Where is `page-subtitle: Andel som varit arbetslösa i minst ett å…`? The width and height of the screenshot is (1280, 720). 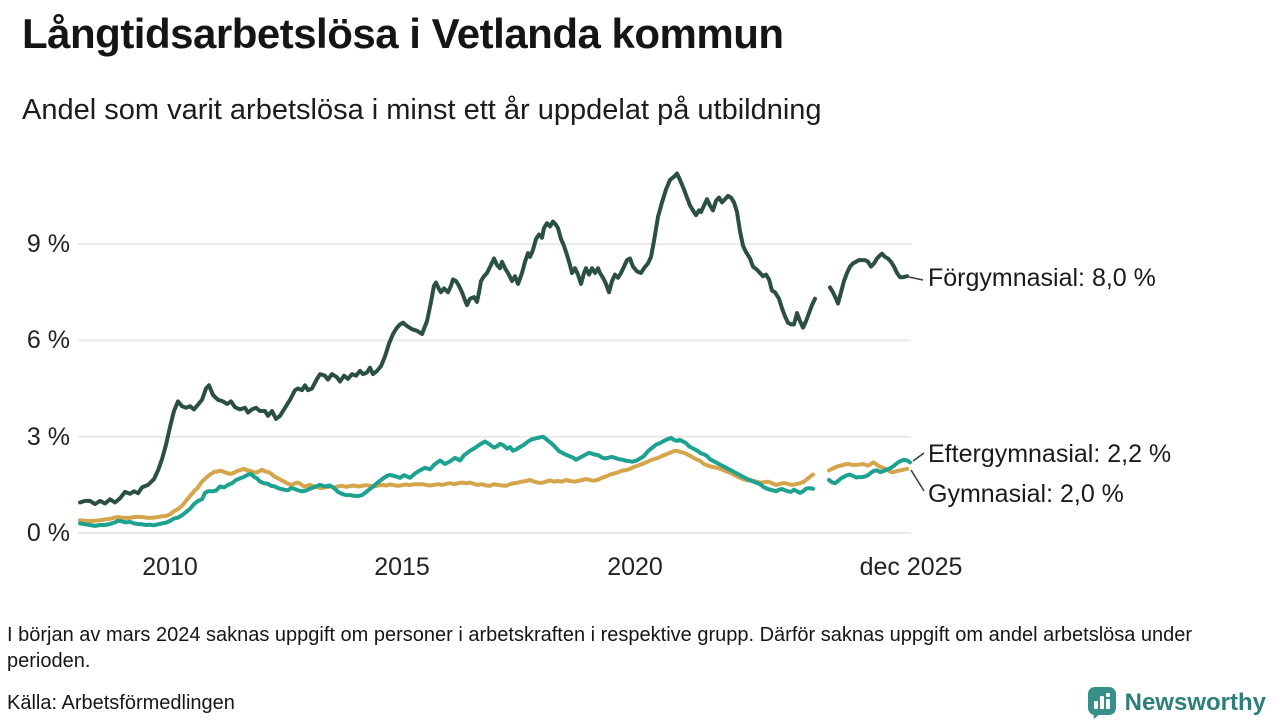 page-subtitle: Andel som varit arbetslösa i minst ett å… is located at coordinates (422, 110).